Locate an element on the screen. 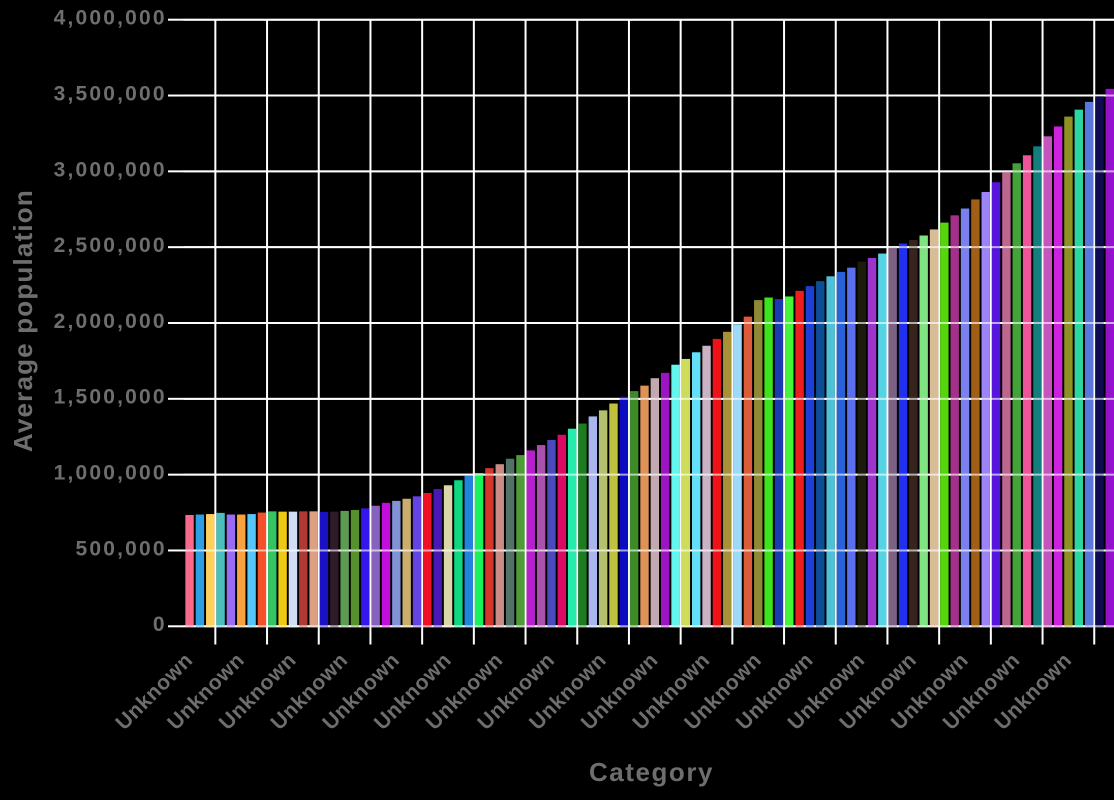  svg-text: 500,000 is located at coordinates (120, 548).